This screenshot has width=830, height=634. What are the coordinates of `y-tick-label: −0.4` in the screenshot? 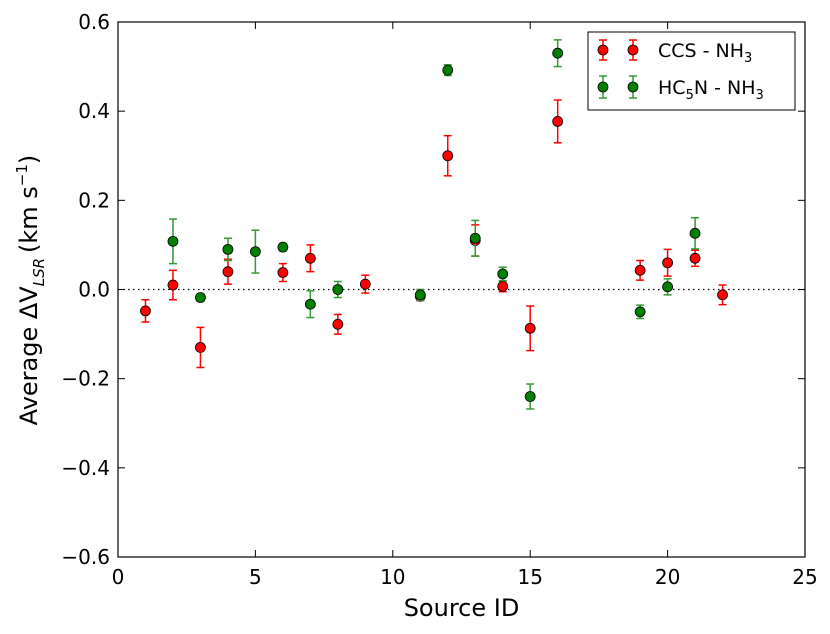 It's located at (85, 468).